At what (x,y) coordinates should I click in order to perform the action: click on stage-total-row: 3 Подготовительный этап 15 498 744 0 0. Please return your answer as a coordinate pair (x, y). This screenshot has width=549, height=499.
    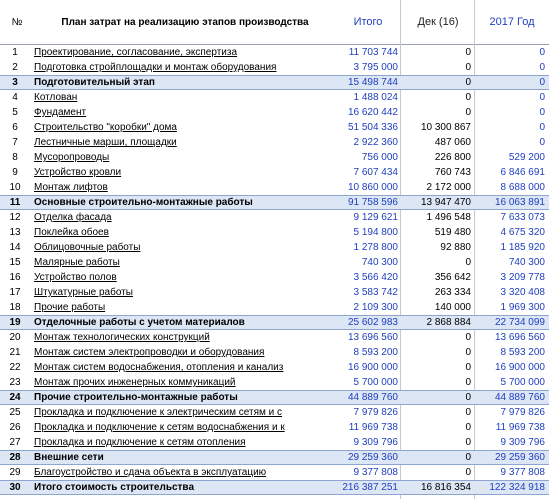
    Looking at the image, I should click on (274, 82).